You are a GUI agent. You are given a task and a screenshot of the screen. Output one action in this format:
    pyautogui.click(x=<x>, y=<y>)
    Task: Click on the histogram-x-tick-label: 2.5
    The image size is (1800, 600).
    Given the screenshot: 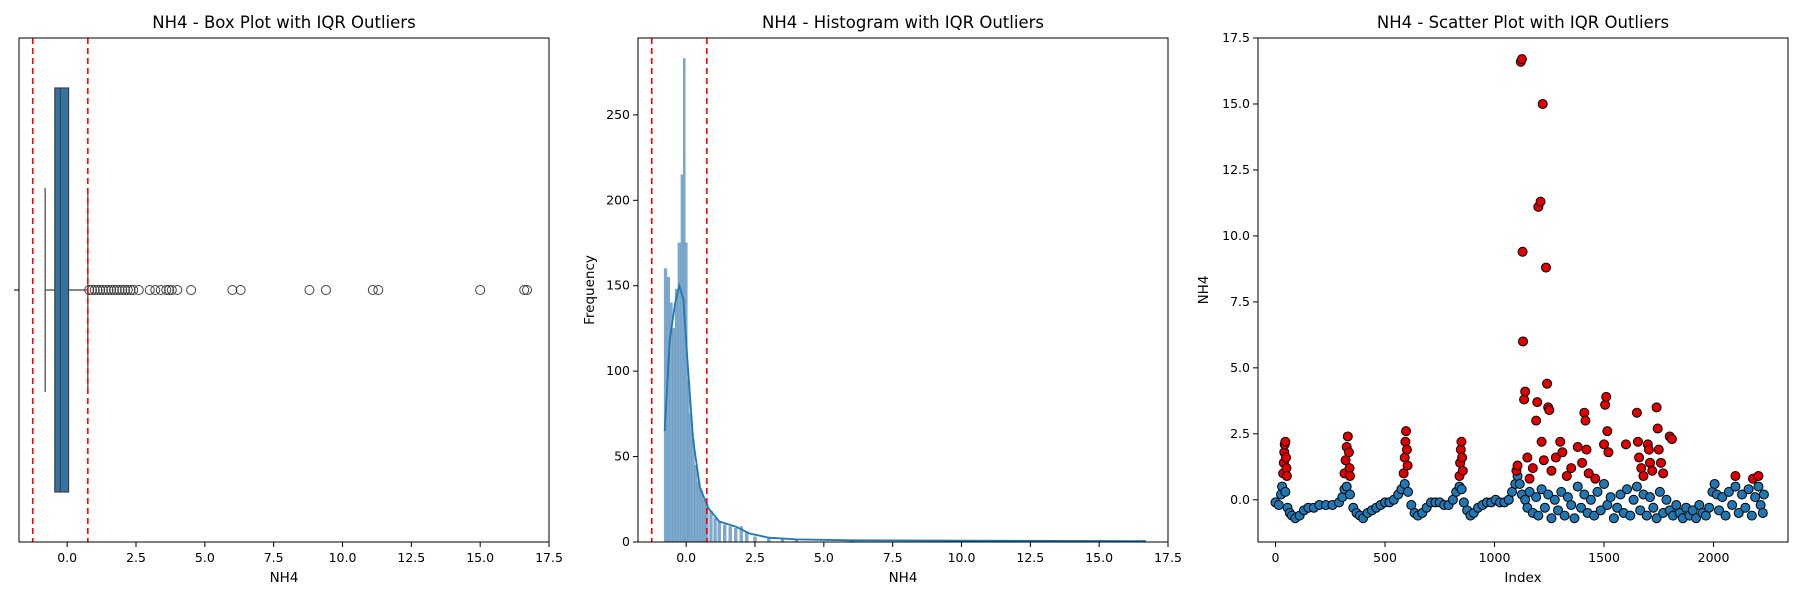 What is the action you would take?
    pyautogui.click(x=755, y=557)
    